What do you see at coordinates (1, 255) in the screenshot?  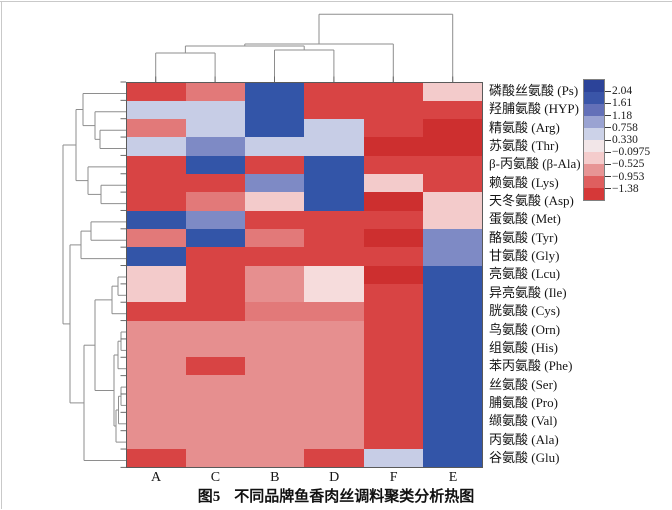 I see `page-border-left` at bounding box center [1, 255].